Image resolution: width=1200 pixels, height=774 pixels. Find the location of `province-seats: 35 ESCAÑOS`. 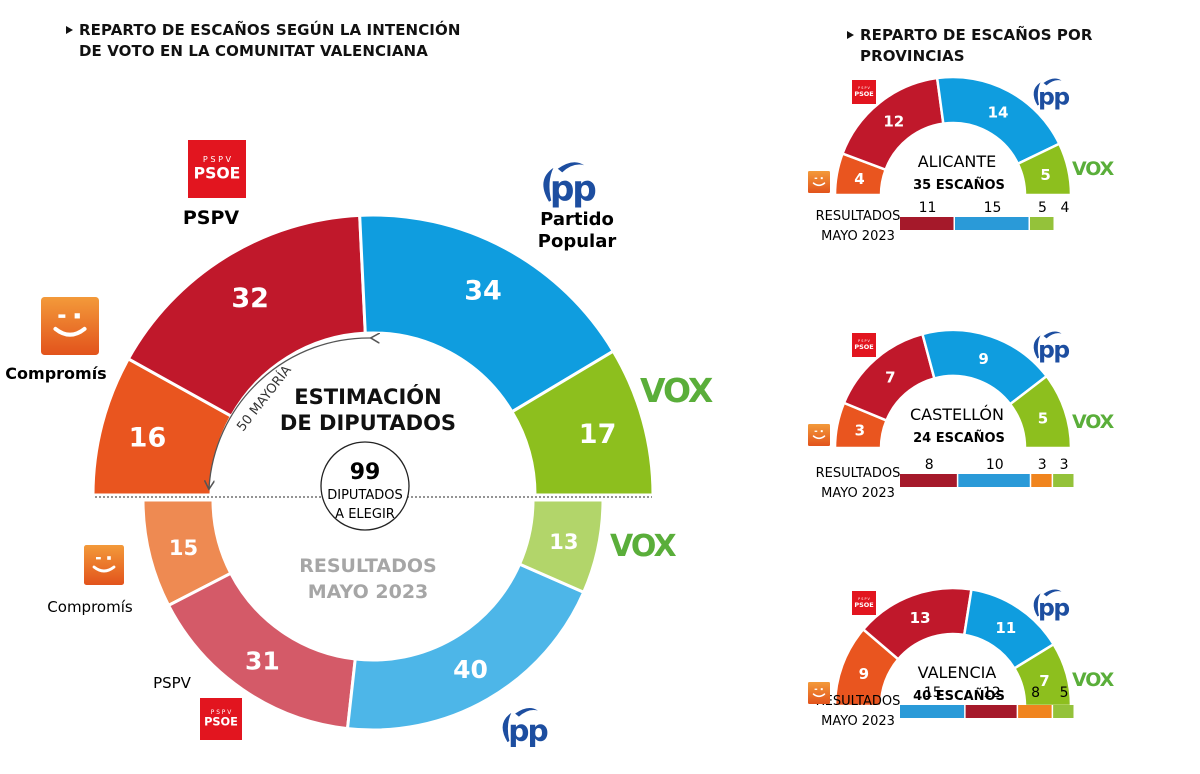

province-seats: 35 ESCAÑOS is located at coordinates (959, 185).